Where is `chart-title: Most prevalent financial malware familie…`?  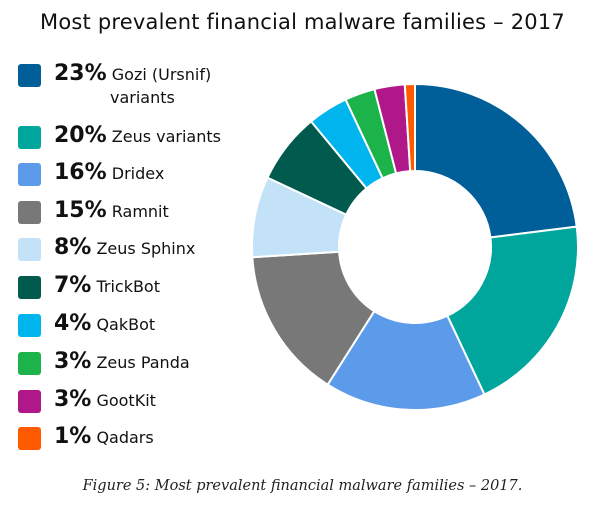 chart-title: Most prevalent financial malware familie… is located at coordinates (302, 22).